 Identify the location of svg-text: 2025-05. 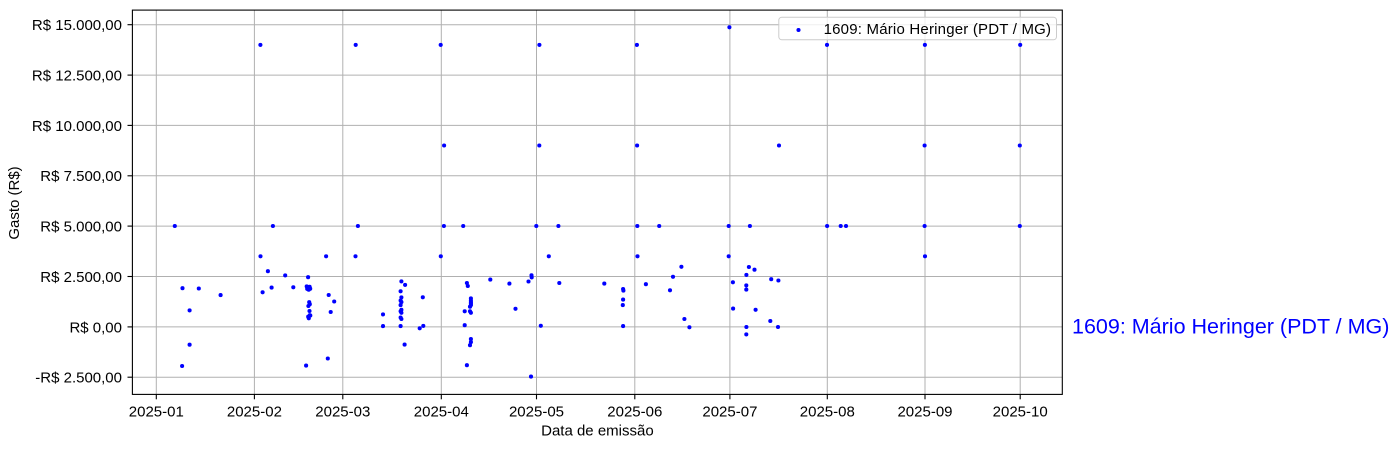
(536, 412).